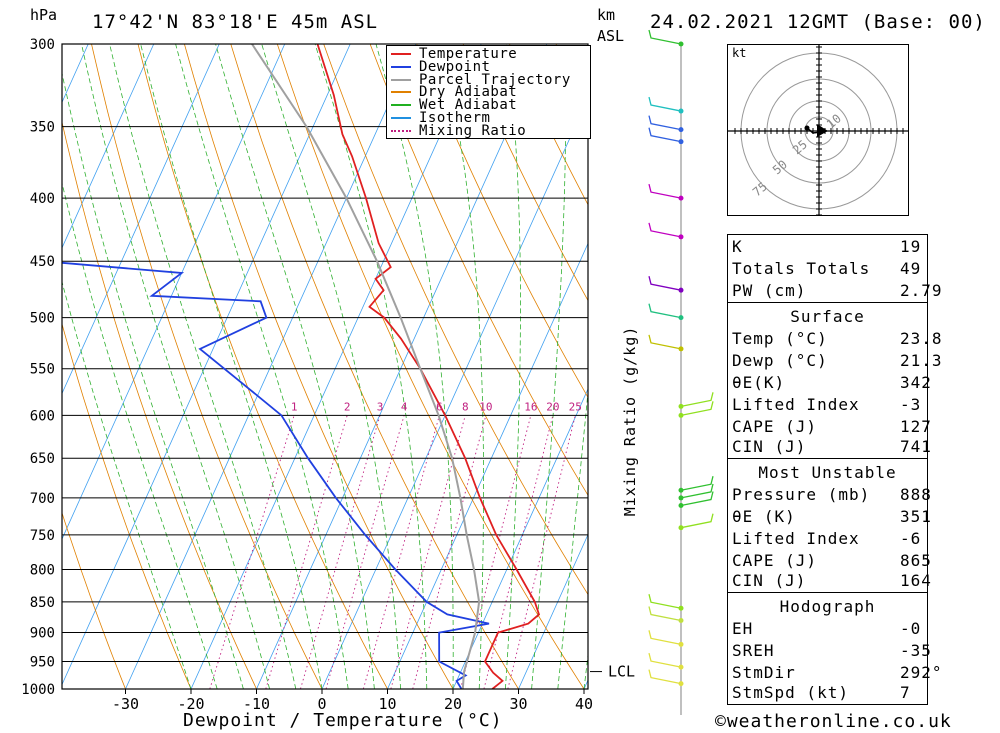  I want to click on mu-pressure-label: Pressure (mb), so click(801, 494).